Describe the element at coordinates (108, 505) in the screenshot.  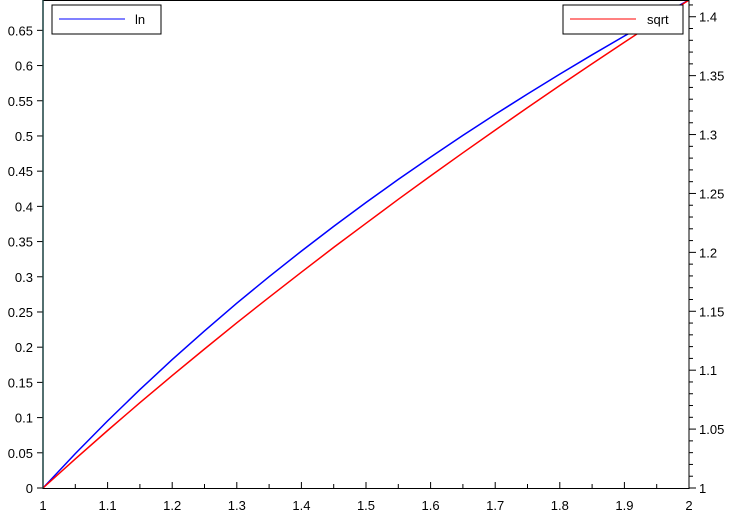
I see `x-tick-label: 1.1` at that location.